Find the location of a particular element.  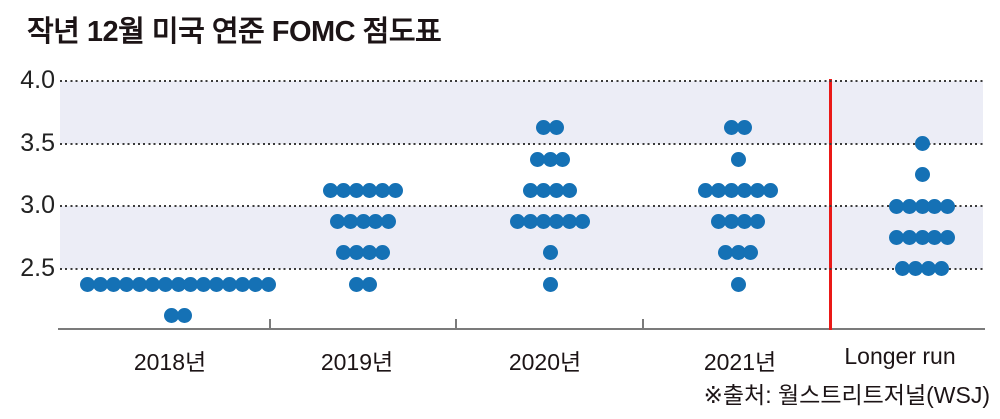

gridline-3.0 is located at coordinates (521, 206).